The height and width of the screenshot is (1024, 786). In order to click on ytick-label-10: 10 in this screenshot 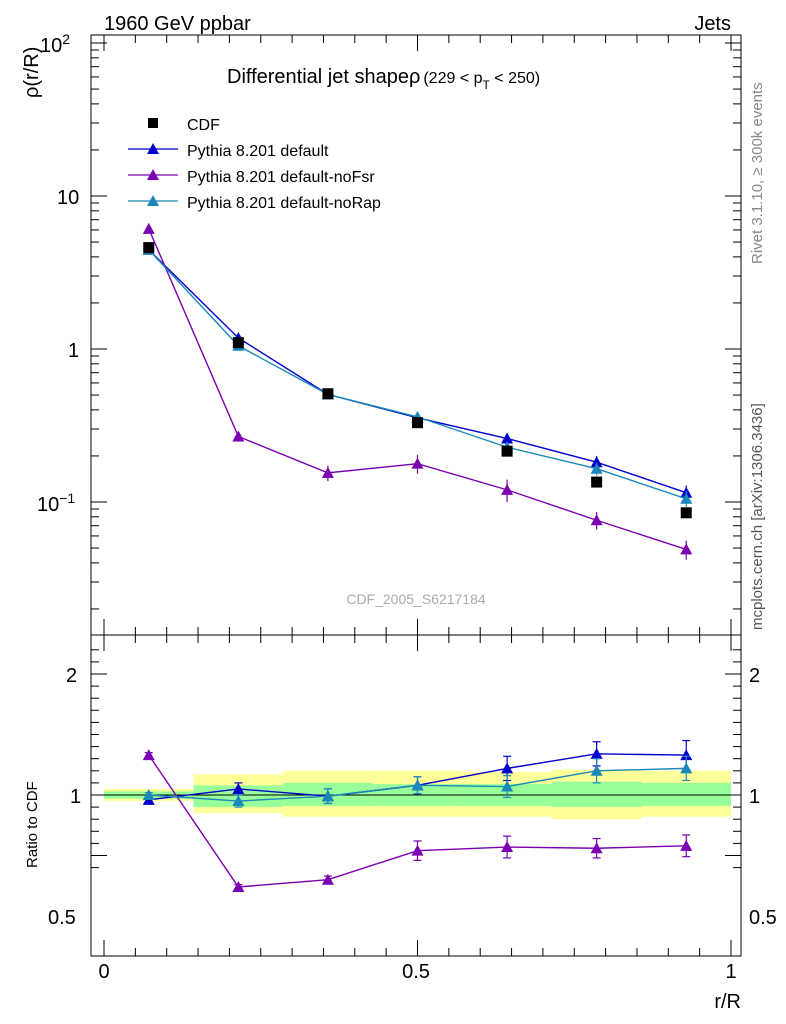, I will do `click(68, 198)`.